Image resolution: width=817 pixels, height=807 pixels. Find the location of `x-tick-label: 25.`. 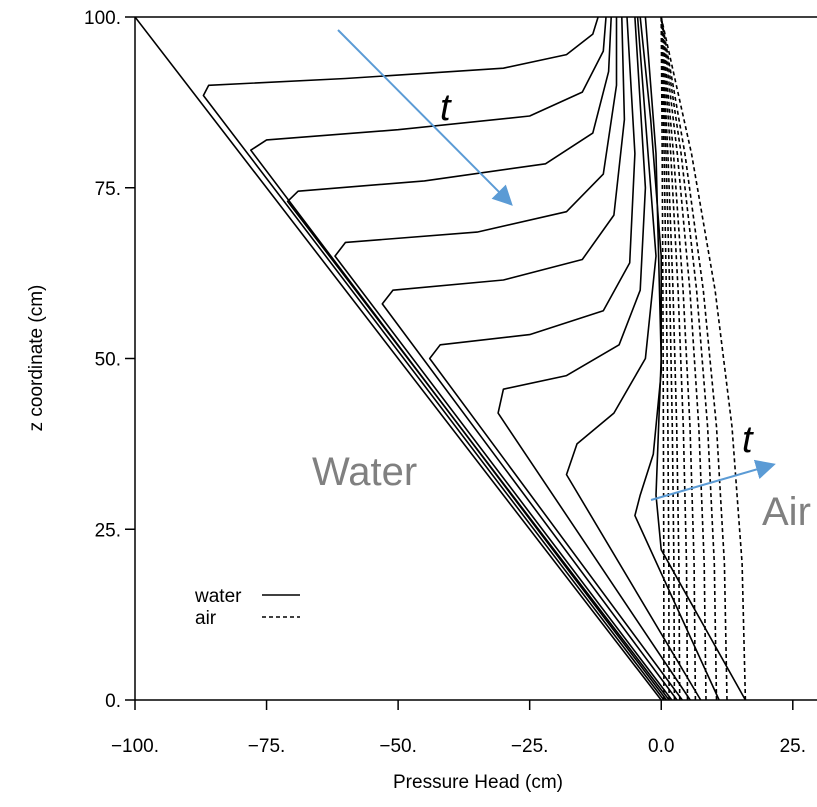

x-tick-label: 25. is located at coordinates (793, 746).